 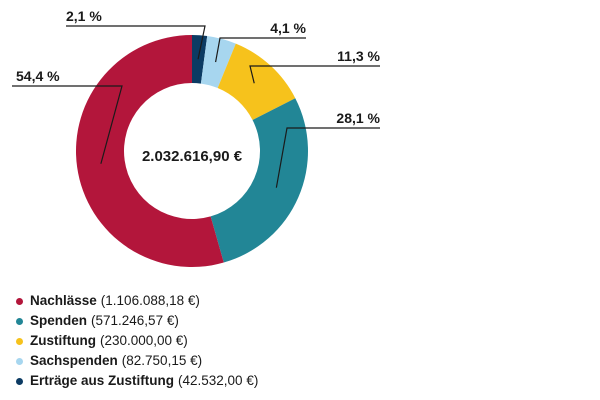 What do you see at coordinates (218, 380) in the screenshot?
I see `legend-amount: (42.532,00 €)` at bounding box center [218, 380].